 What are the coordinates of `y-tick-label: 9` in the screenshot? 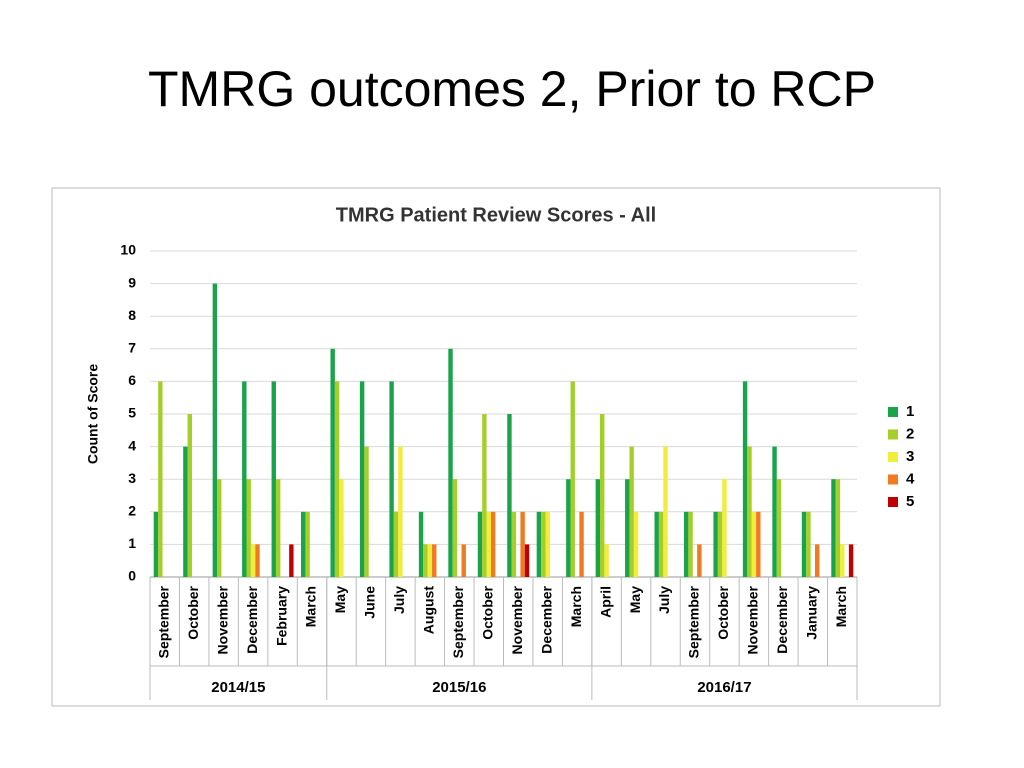 It's located at (132, 282).